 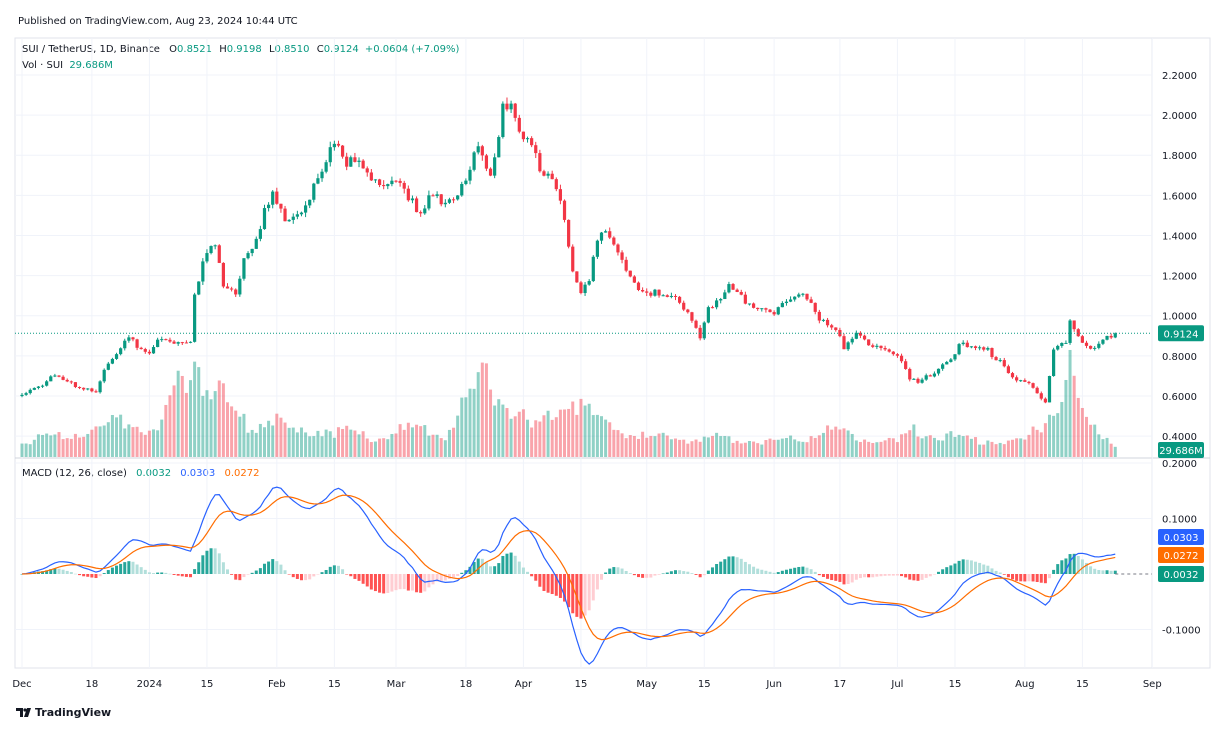 I want to click on macd-signal-value: 0.0272, so click(x=242, y=473).